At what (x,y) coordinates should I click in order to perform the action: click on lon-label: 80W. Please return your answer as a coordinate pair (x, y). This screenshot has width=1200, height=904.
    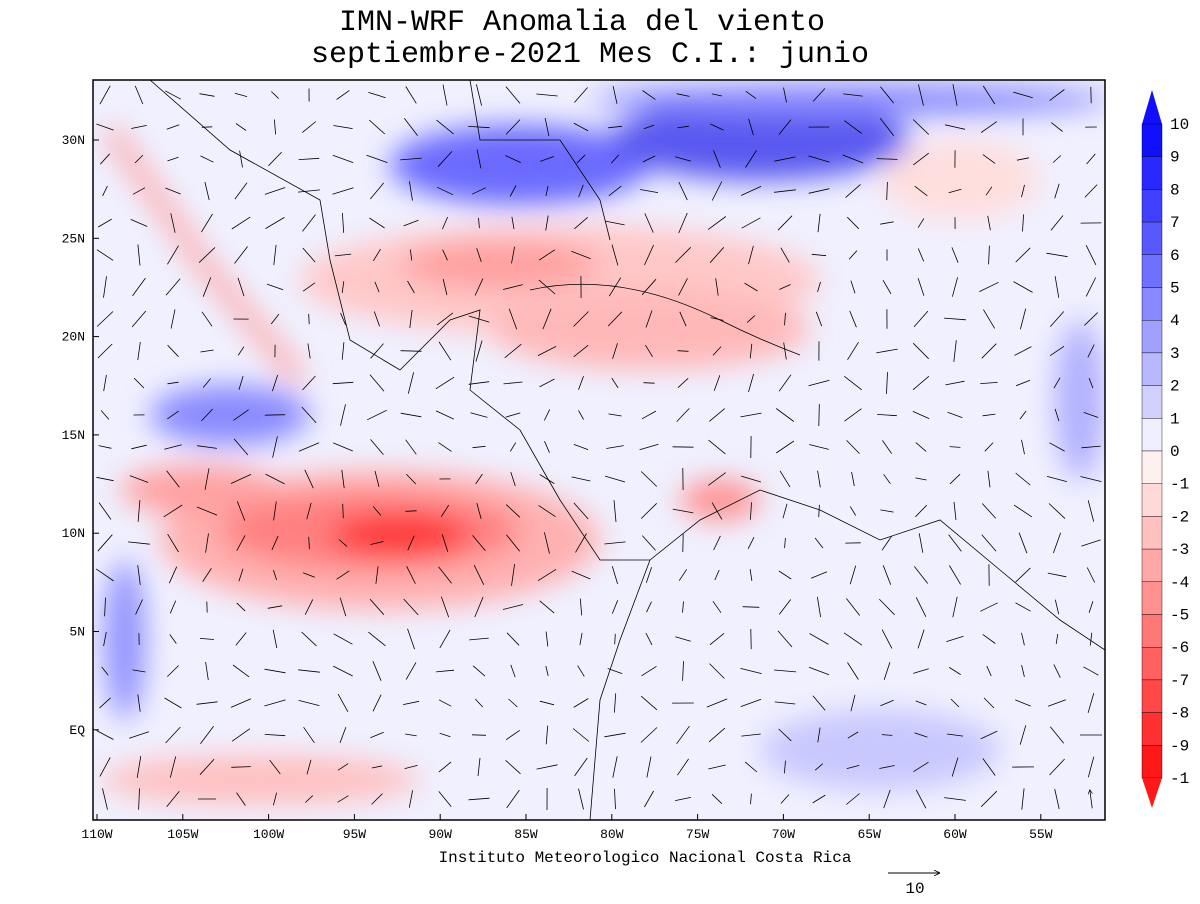
    Looking at the image, I should click on (612, 834).